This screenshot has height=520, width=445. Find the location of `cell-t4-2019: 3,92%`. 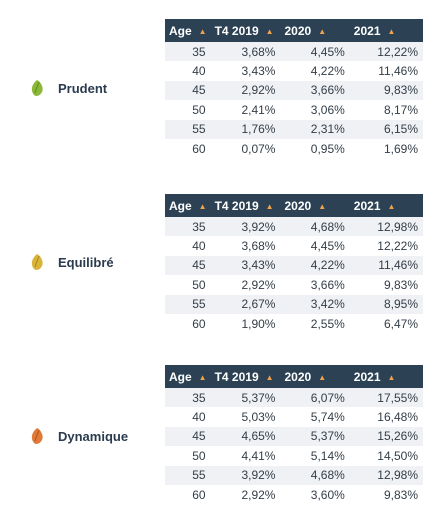

cell-t4-2019: 3,92% is located at coordinates (245, 227).